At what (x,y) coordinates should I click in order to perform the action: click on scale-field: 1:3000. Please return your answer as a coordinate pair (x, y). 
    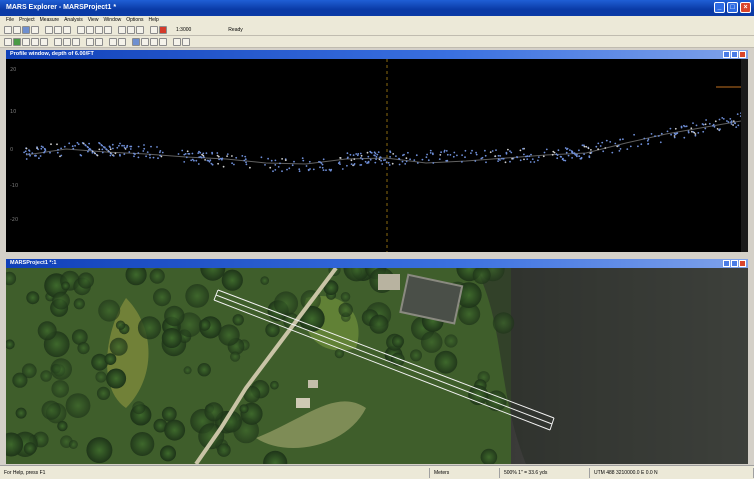
    Looking at the image, I should click on (184, 29).